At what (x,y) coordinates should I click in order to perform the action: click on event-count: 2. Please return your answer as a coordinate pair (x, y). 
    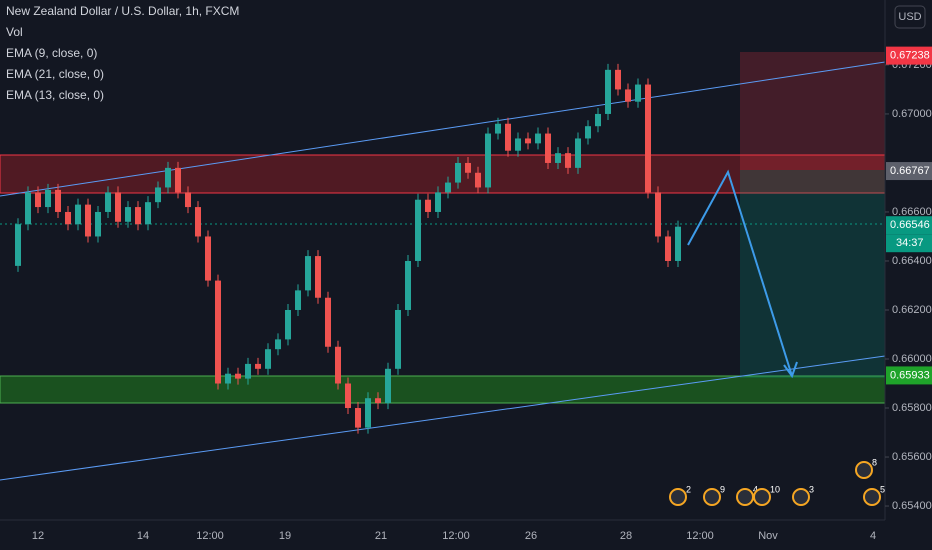
    Looking at the image, I should click on (688, 489).